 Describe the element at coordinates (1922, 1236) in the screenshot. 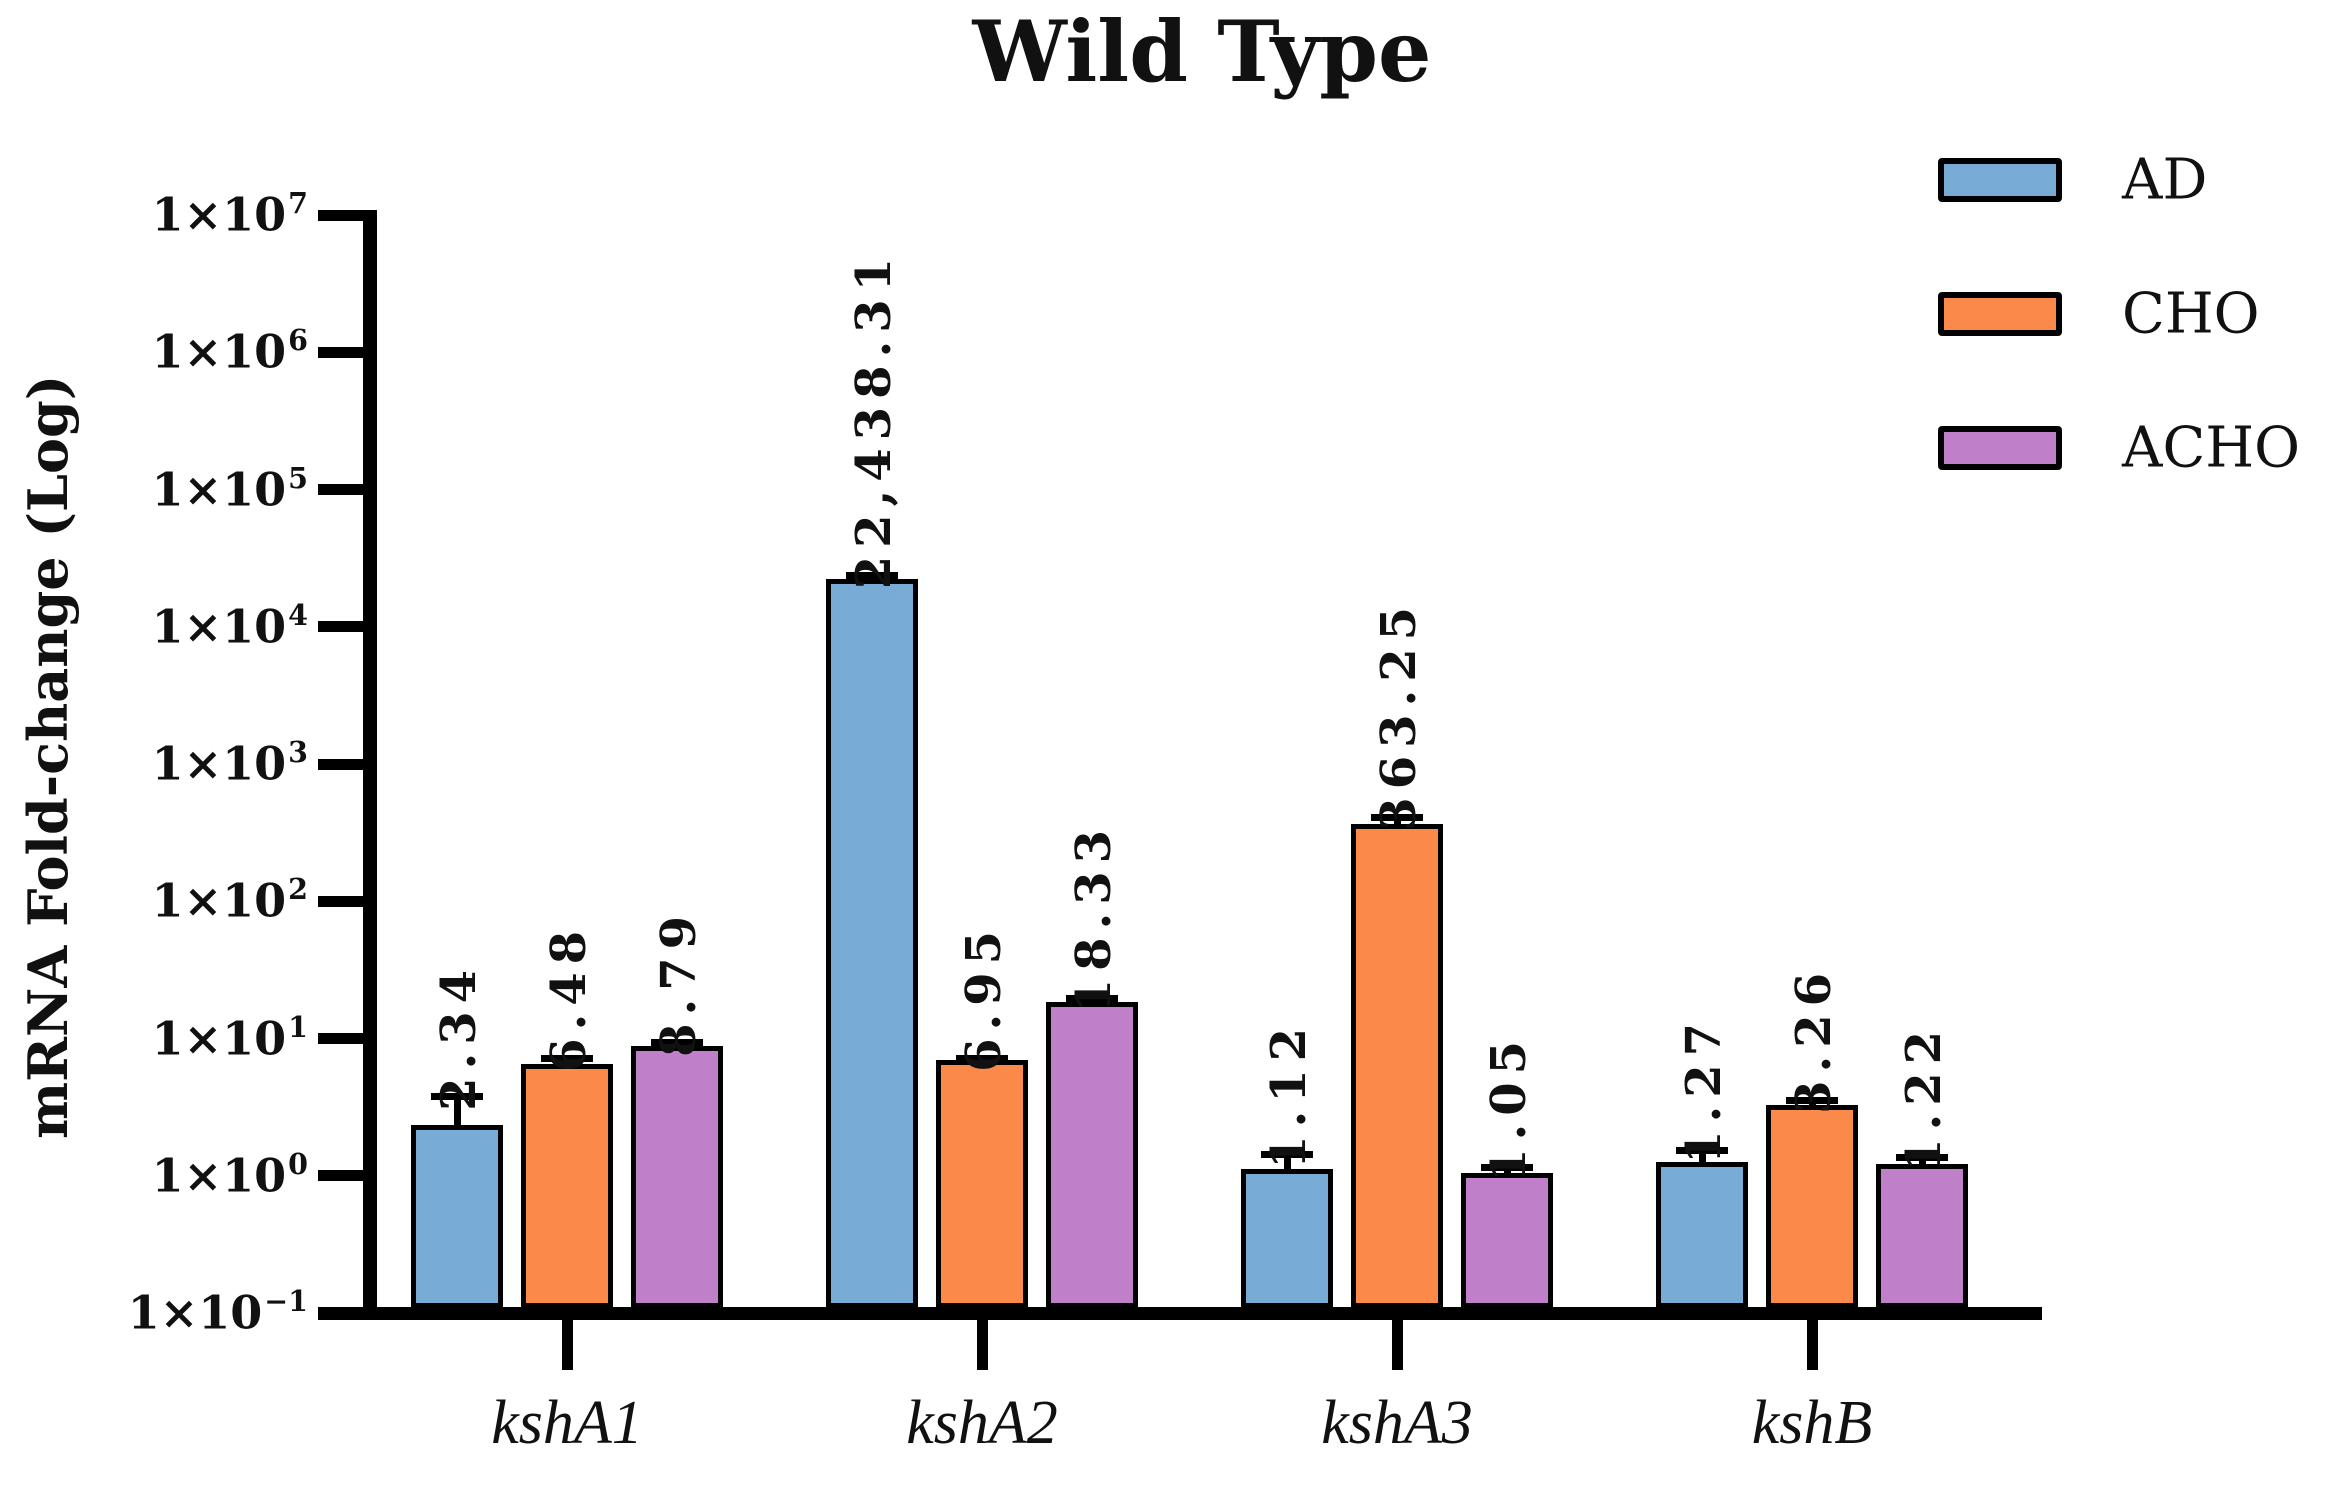

I see `bar-ACHO-kshB` at that location.